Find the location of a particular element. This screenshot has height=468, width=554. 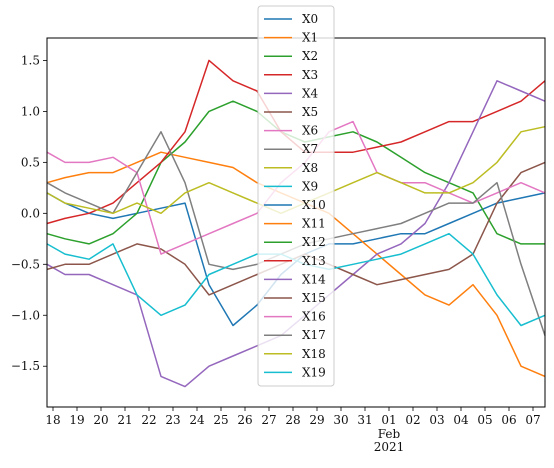

x-tick-label-26: 26 is located at coordinates (244, 420).